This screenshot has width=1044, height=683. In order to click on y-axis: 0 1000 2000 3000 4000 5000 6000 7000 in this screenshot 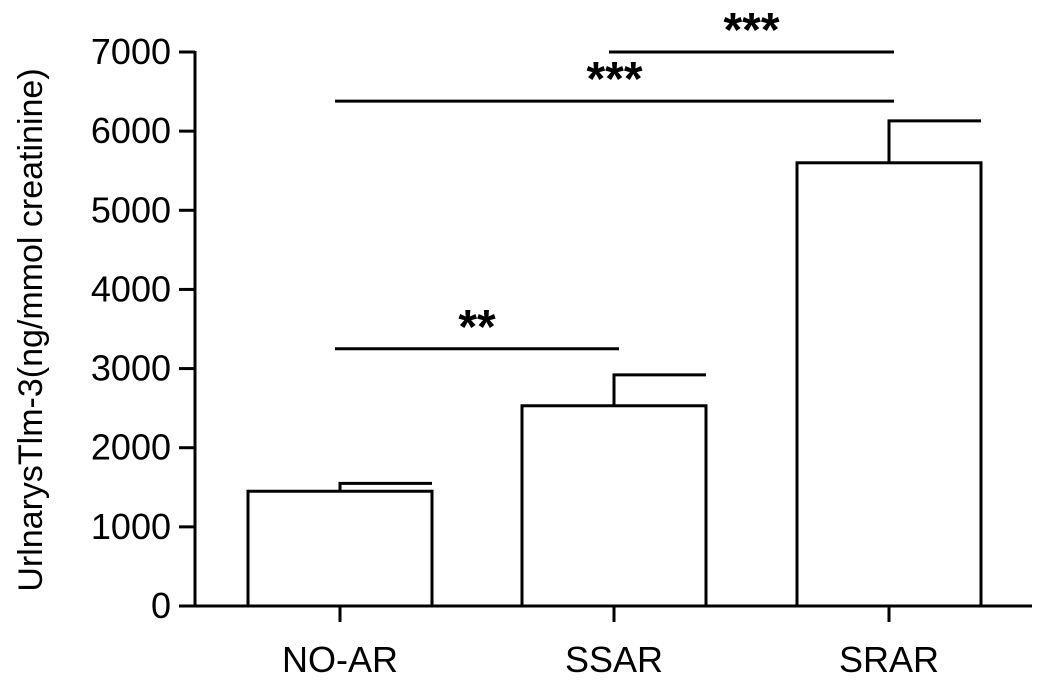, I will do `click(144, 328)`.